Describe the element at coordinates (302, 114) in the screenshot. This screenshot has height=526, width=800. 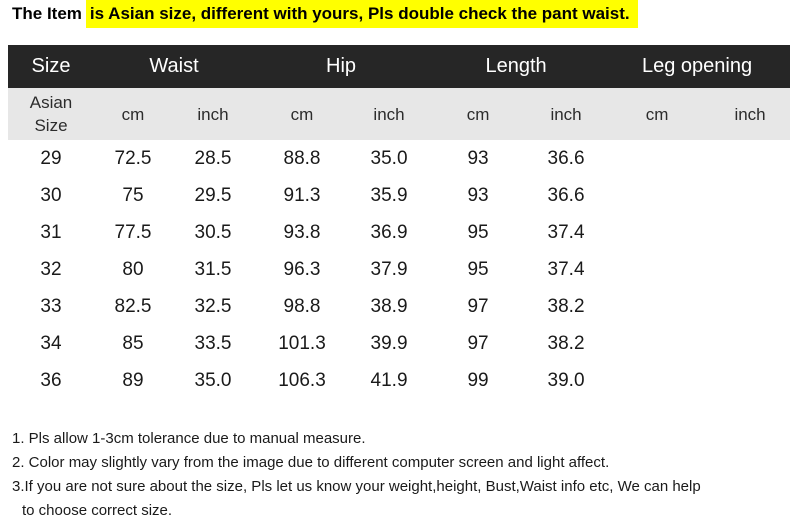
I see `unit-hip-cm: cm` at that location.